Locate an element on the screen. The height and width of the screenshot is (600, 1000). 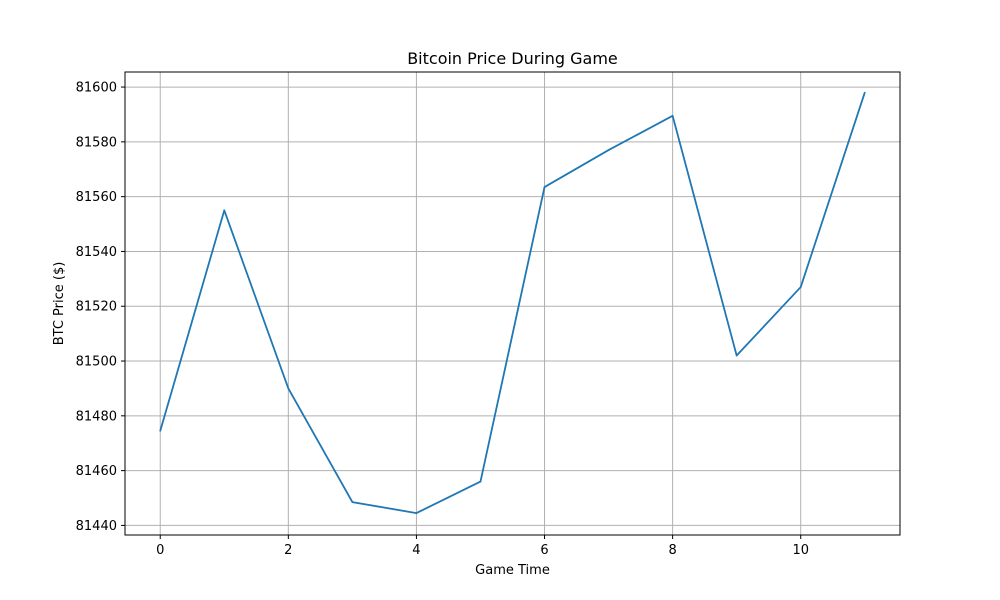
chart-title: Bitcoin Price During Game is located at coordinates (512, 58).